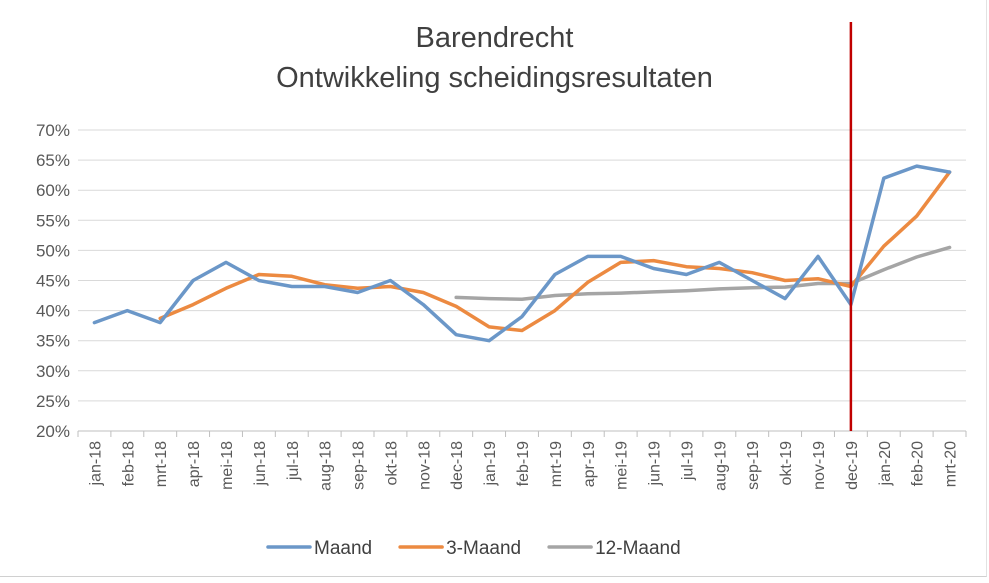 The width and height of the screenshot is (989, 583). What do you see at coordinates (53, 371) in the screenshot?
I see `y-tick-label: 30%` at bounding box center [53, 371].